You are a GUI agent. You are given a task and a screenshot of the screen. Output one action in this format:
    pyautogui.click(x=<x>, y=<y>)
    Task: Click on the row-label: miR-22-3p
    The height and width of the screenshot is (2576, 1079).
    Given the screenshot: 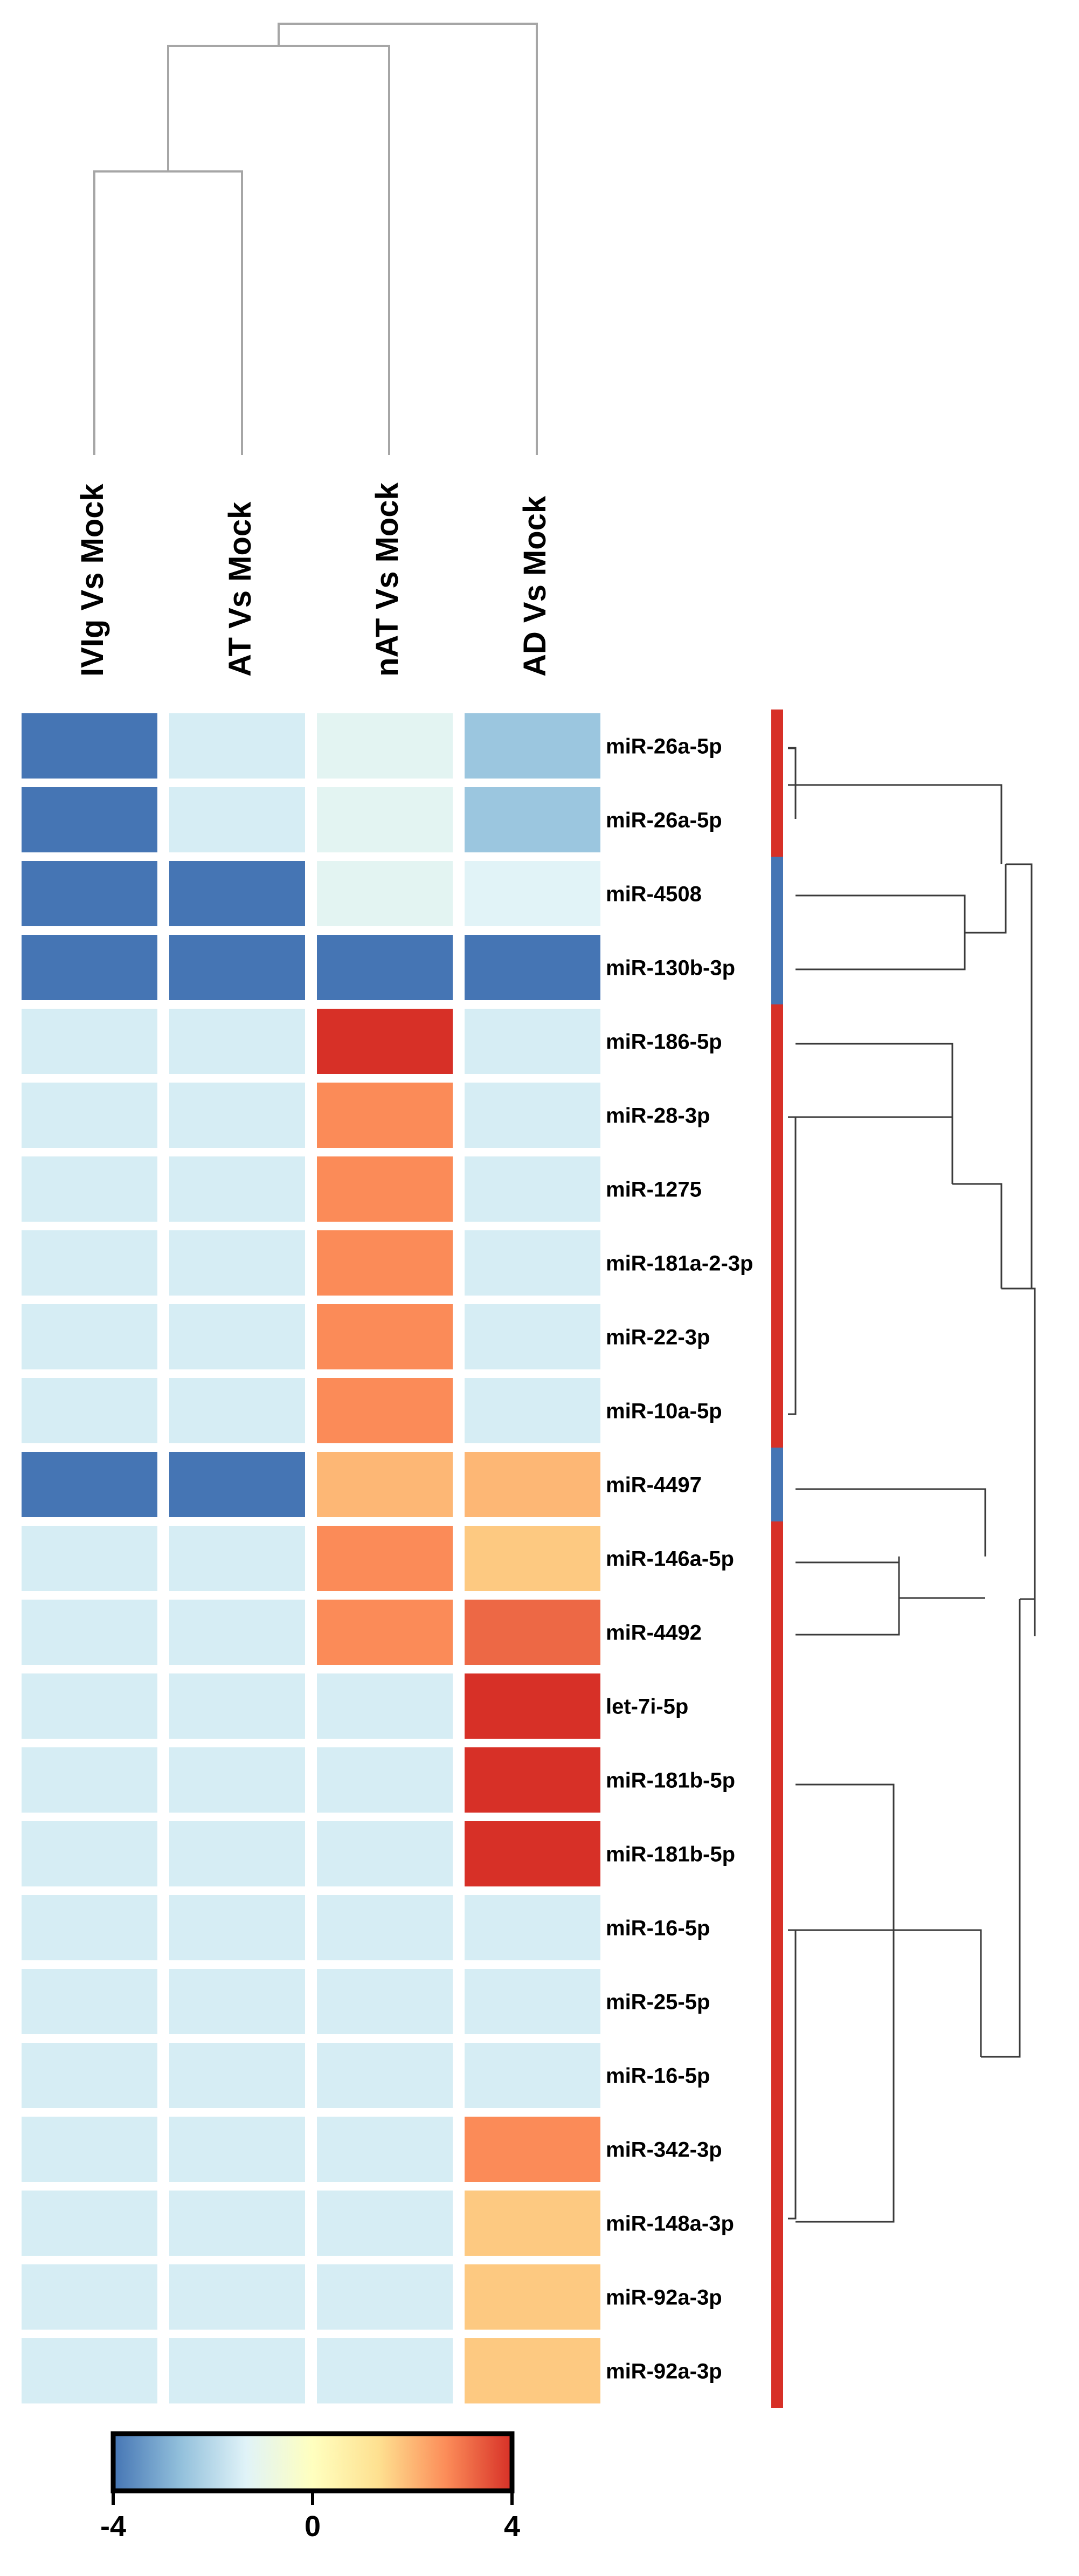 What is the action you would take?
    pyautogui.click(x=658, y=1337)
    